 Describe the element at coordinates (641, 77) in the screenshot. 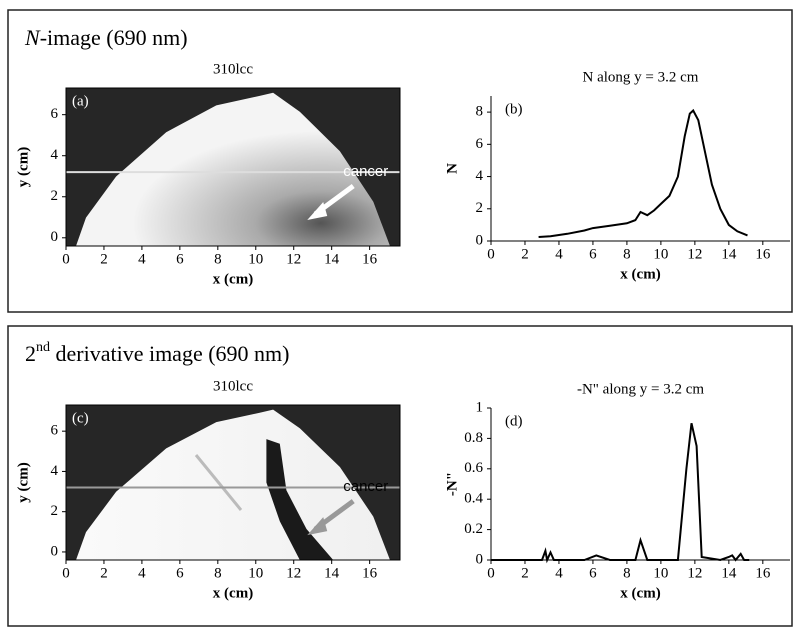

I see `chart-title: N along y = 3.2 cm` at that location.